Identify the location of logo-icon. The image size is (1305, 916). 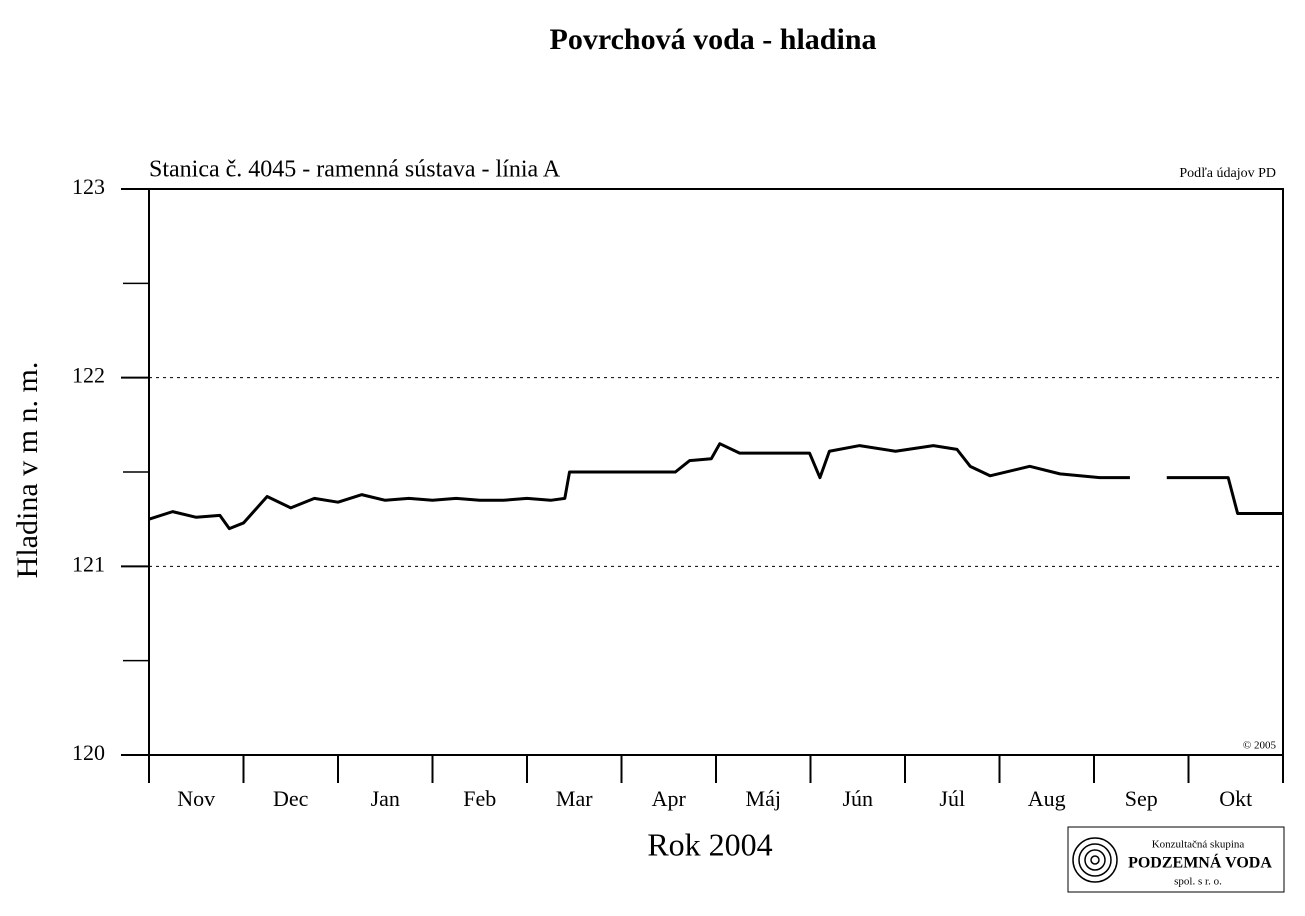
(1095, 860).